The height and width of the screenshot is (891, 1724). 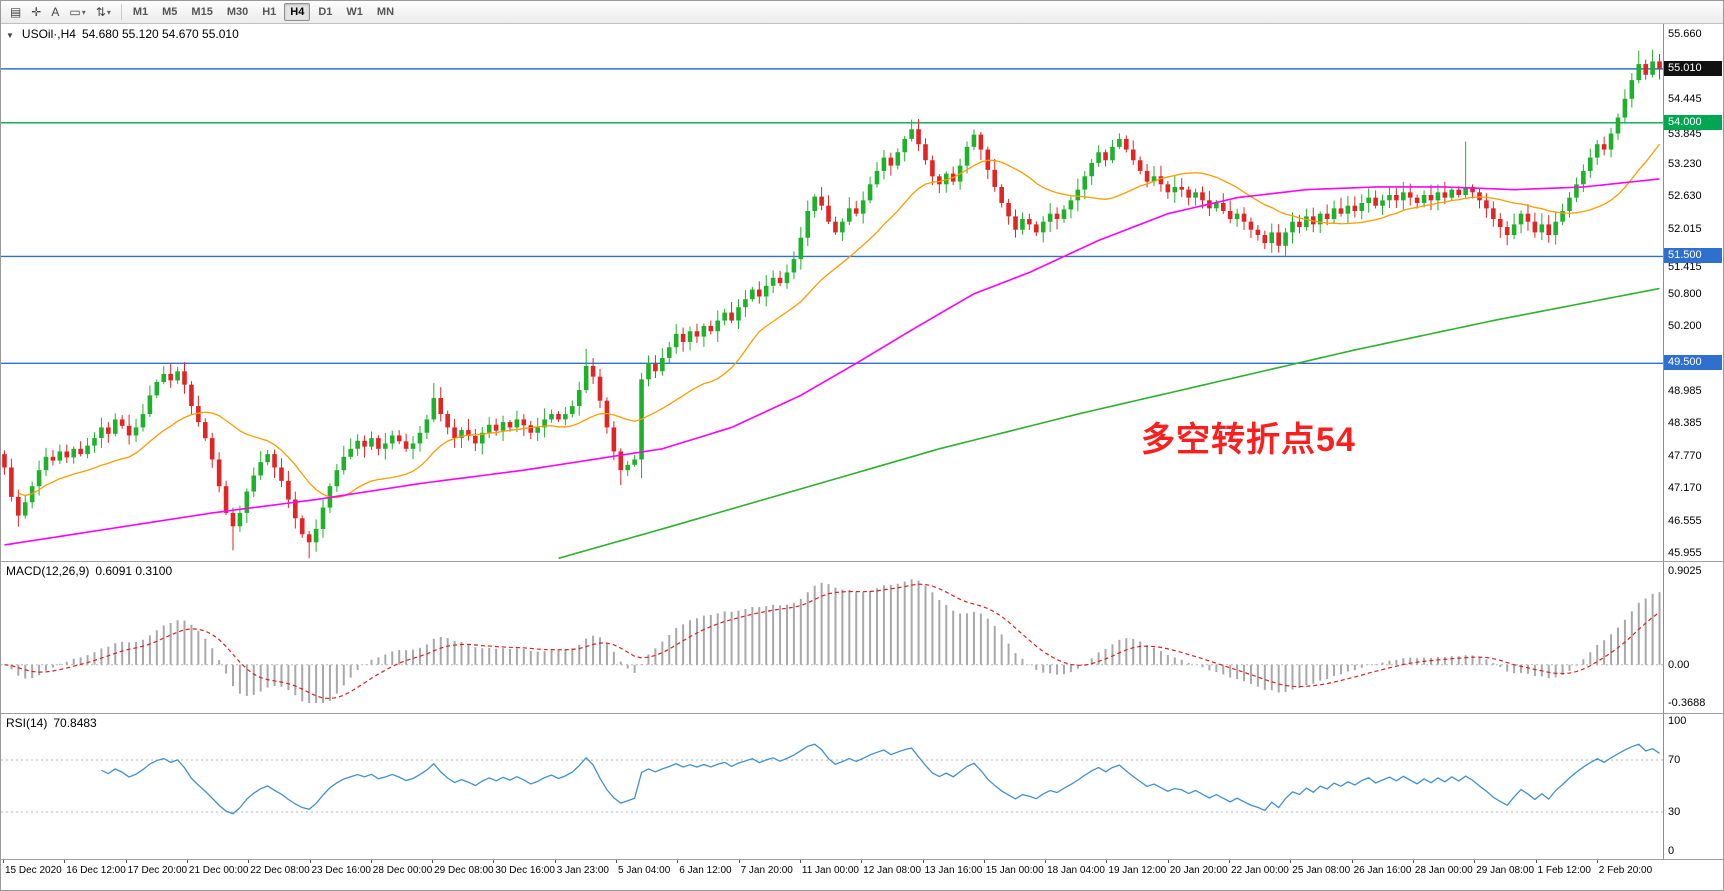 What do you see at coordinates (121, 12) in the screenshot?
I see `toolbar-separator` at bounding box center [121, 12].